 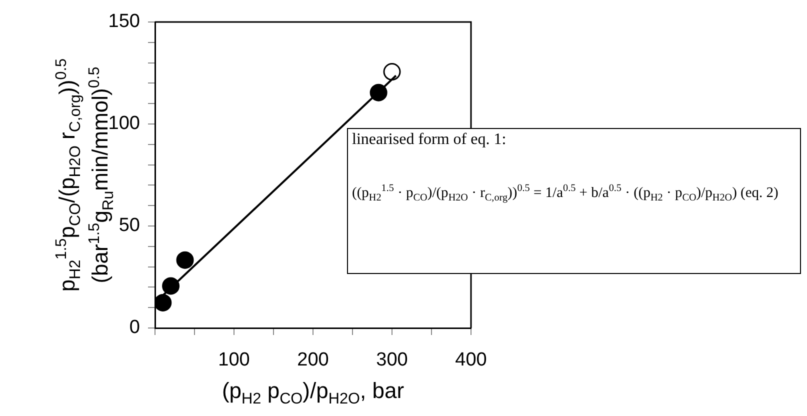 What do you see at coordinates (124, 21) in the screenshot?
I see `y-tick-label: 150` at bounding box center [124, 21].